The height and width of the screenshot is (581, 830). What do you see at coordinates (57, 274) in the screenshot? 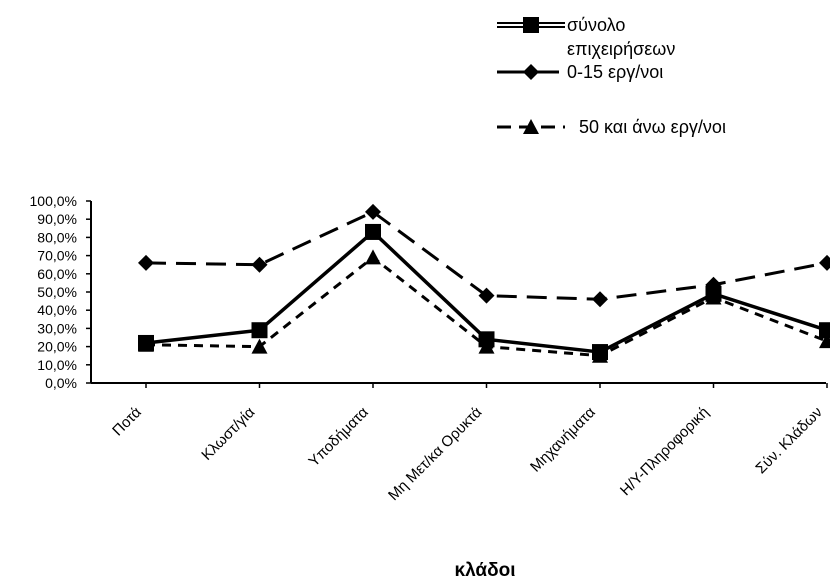
I see `y-tick-label: 60,0%` at bounding box center [57, 274].